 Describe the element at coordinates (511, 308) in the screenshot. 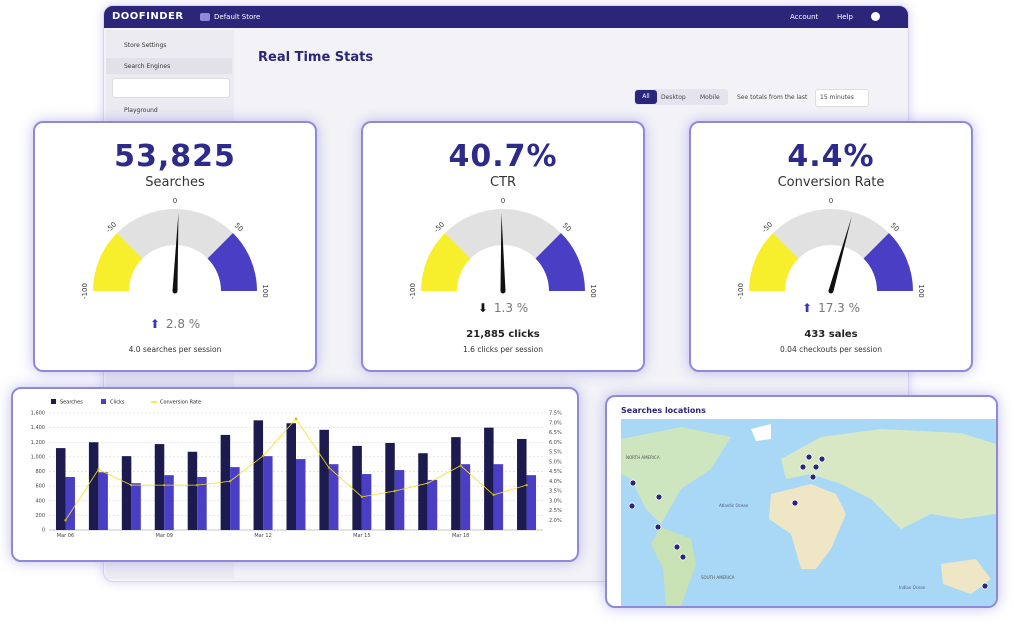

I see `change-value: 1.3 %` at that location.